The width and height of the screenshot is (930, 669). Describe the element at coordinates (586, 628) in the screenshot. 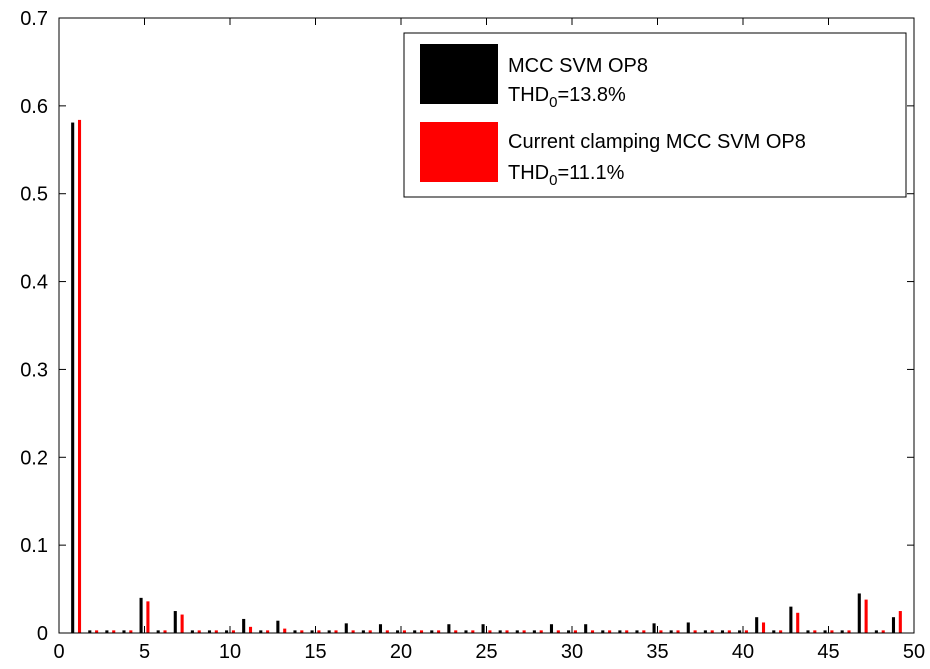

I see `bar-mcc-svm-h31` at that location.